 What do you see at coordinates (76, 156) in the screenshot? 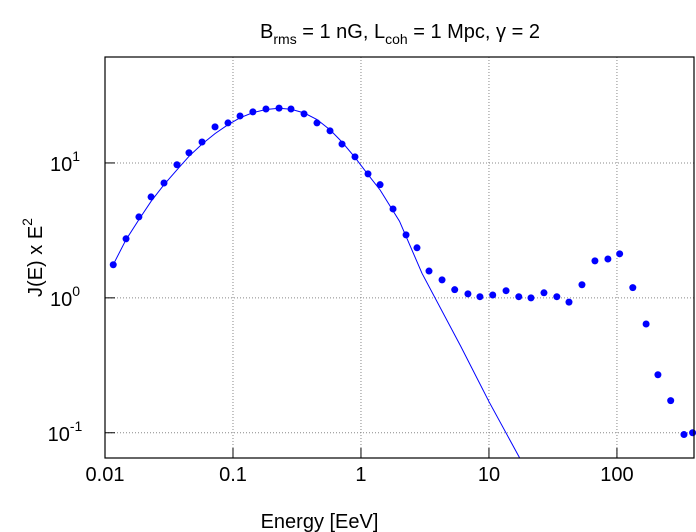
I see `y-tick-exponent: 1` at bounding box center [76, 156].